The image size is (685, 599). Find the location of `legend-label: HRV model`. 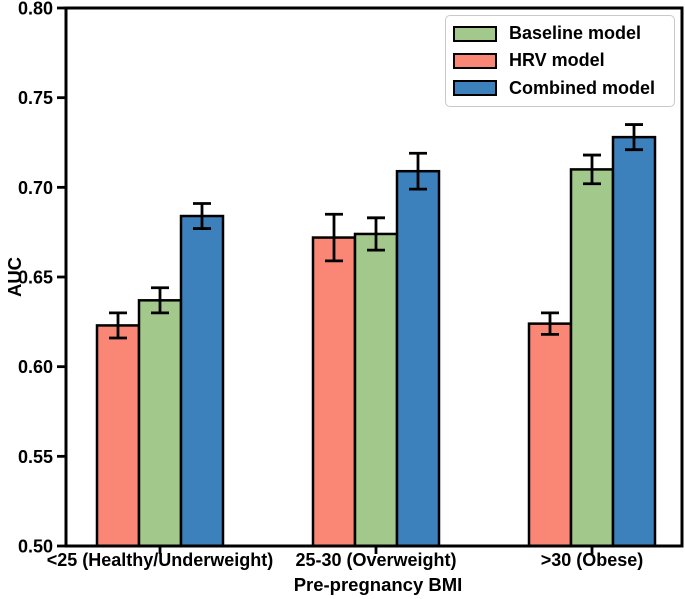

legend-label: HRV model is located at coordinates (557, 60).